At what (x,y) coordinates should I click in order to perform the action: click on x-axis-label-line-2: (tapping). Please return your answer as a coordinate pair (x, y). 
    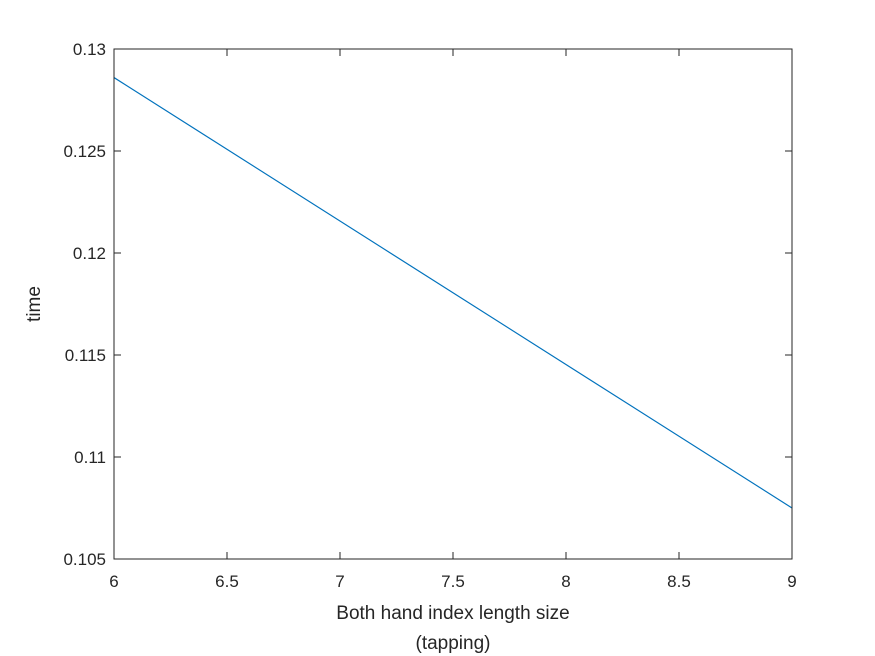
    Looking at the image, I should click on (453, 643).